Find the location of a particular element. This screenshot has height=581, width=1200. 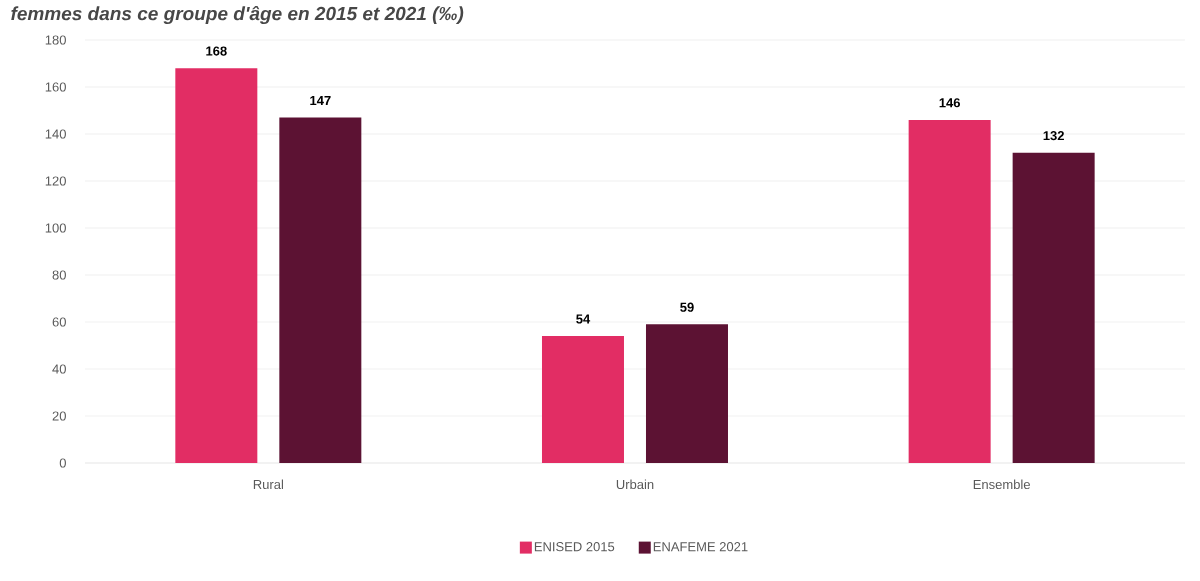

y-tick-label: 100 is located at coordinates (55, 228).